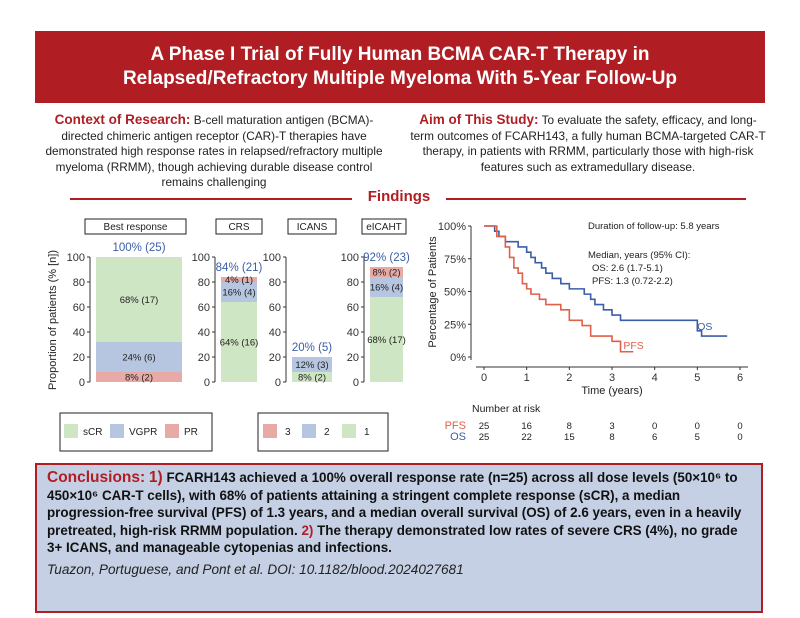  Describe the element at coordinates (655, 378) in the screenshot. I see `km-x-tick-label-4: 4` at that location.